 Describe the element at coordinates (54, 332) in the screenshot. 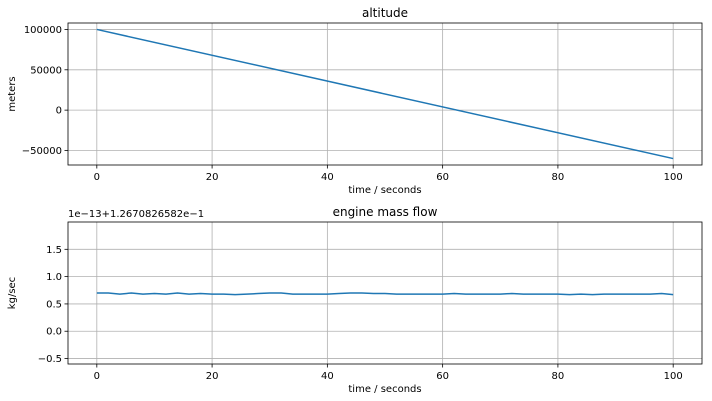

I see `y-tick-label: 0.0` at that location.